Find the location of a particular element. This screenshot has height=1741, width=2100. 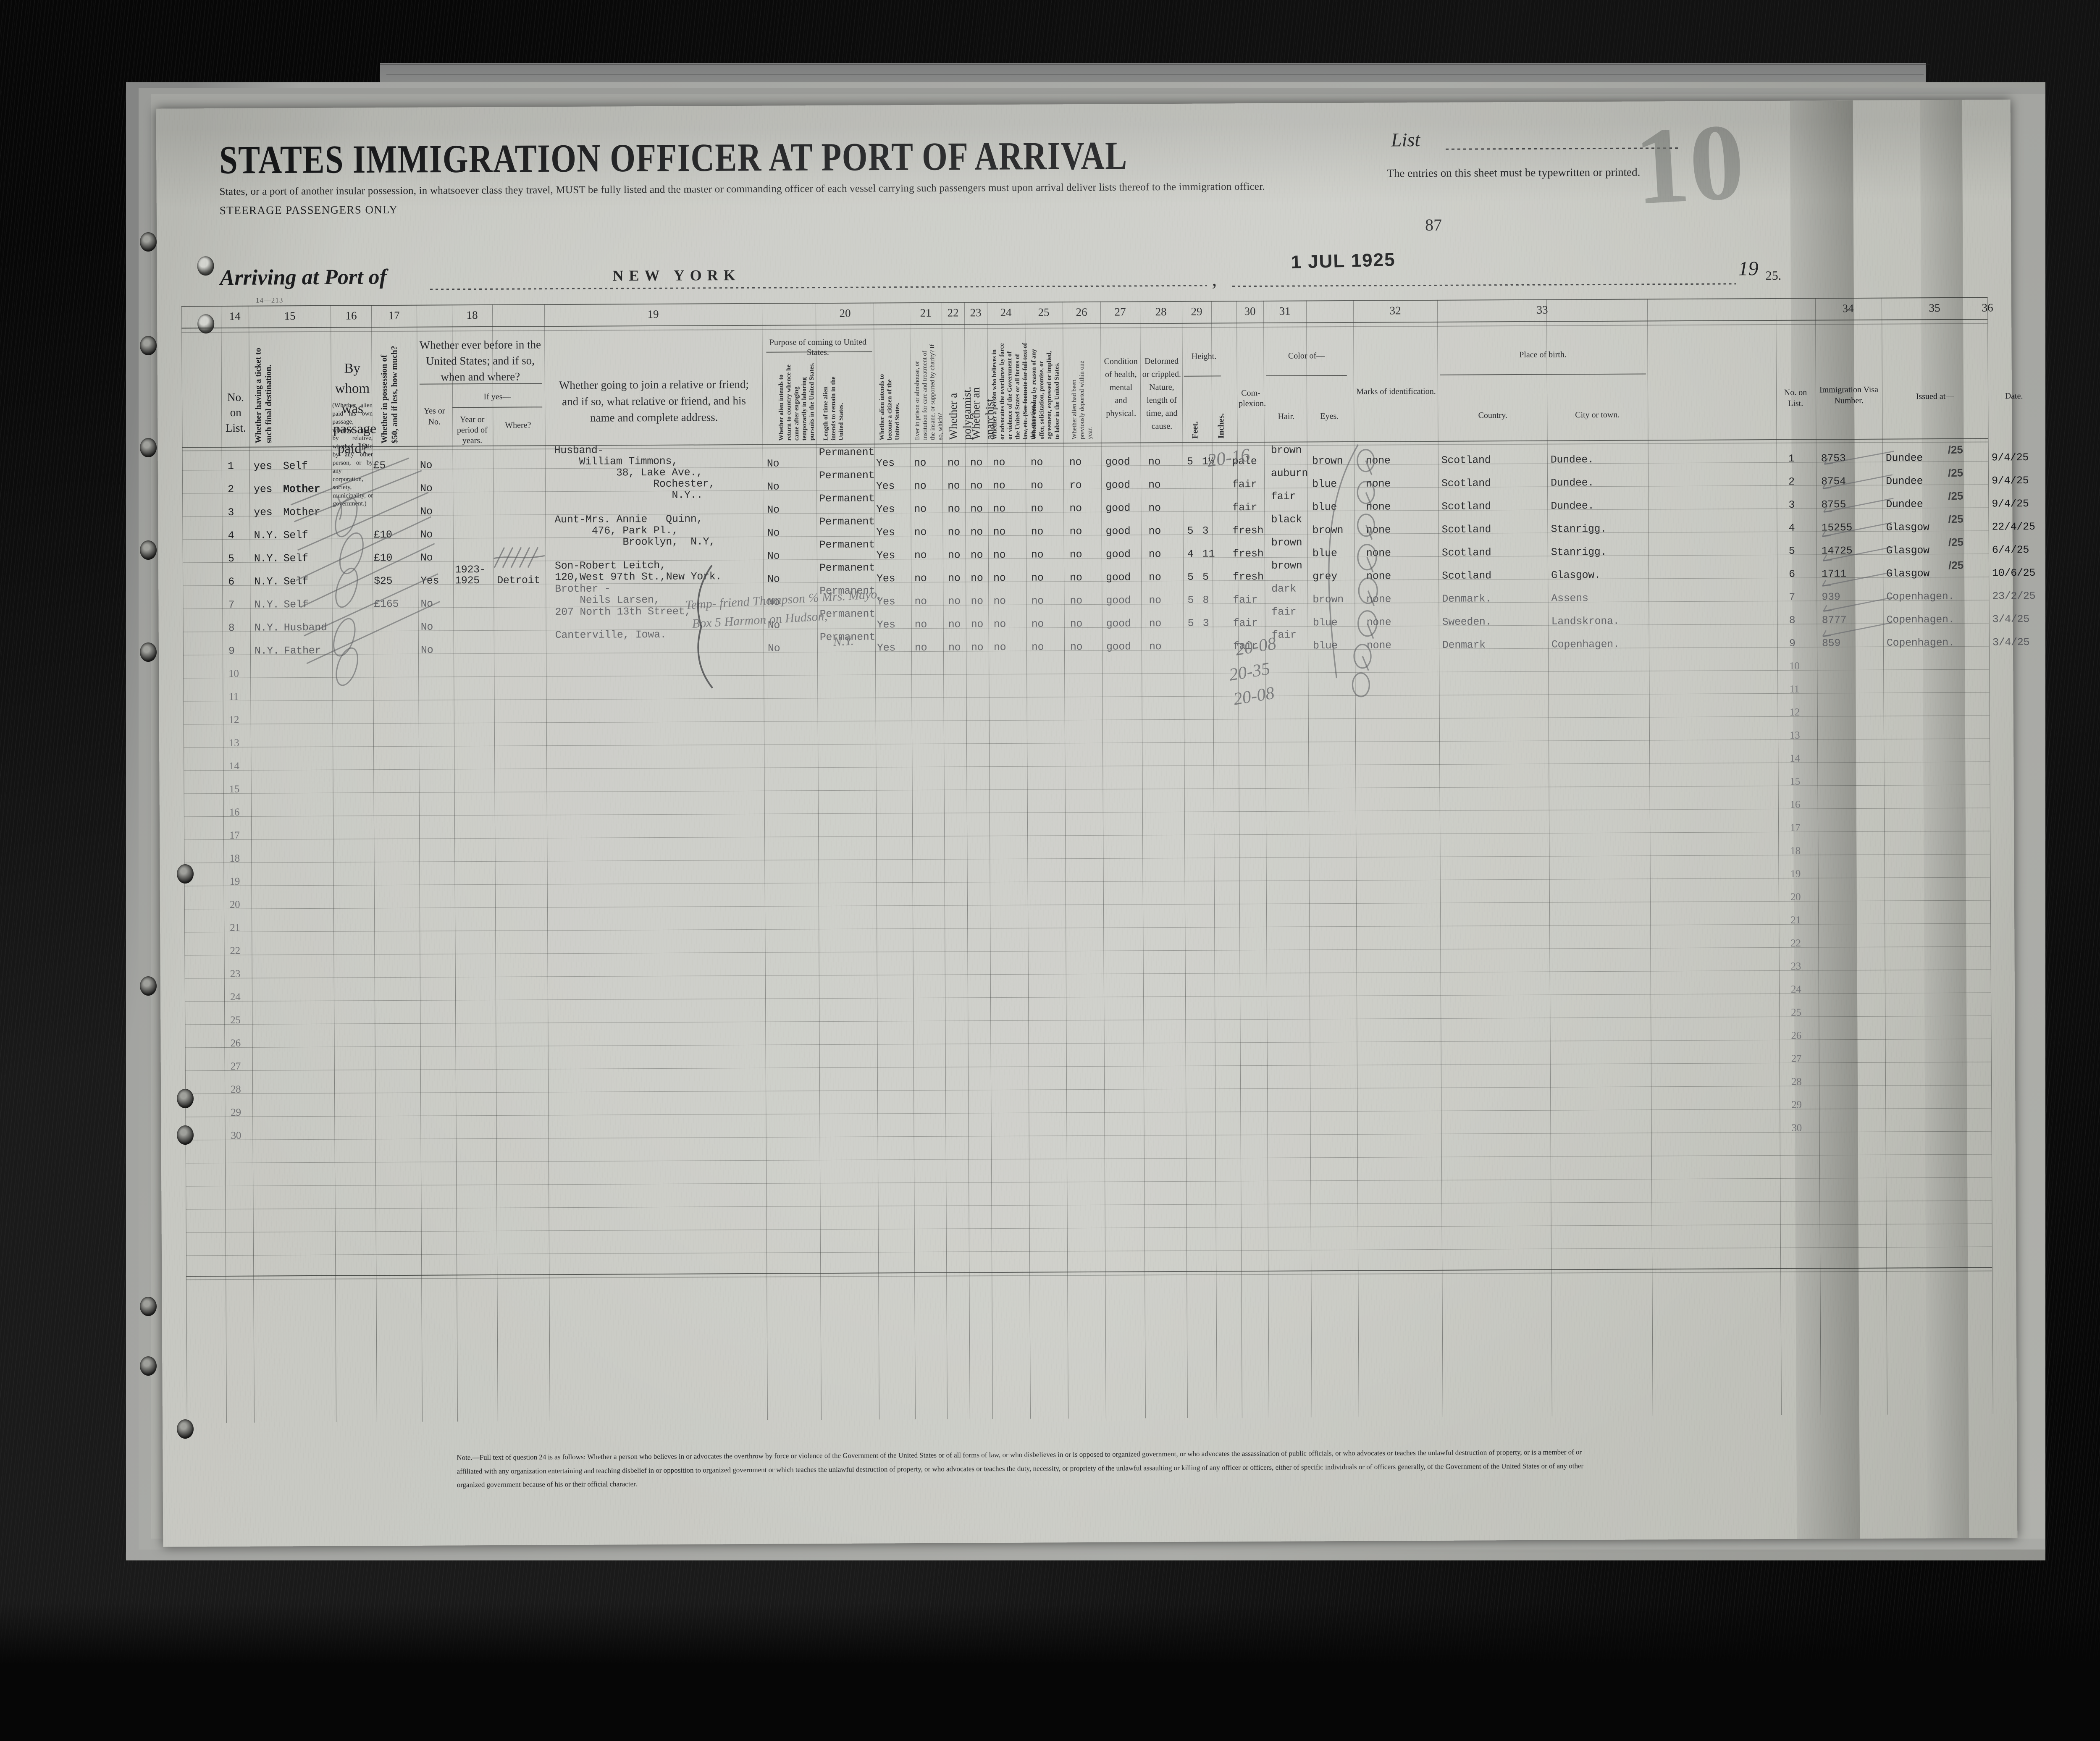

row-number-left: 26 is located at coordinates (235, 1043).